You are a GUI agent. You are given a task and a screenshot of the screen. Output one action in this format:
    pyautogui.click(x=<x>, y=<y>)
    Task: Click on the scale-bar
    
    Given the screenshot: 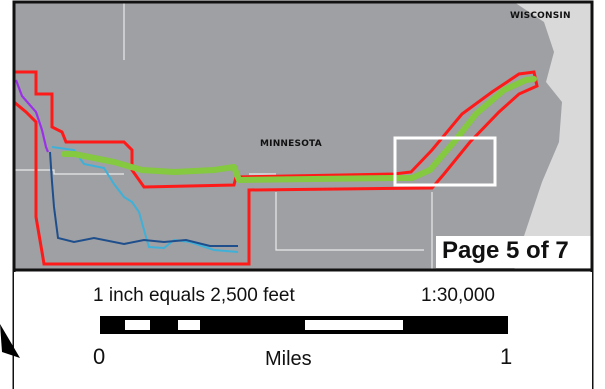 What is the action you would take?
    pyautogui.click(x=304, y=325)
    